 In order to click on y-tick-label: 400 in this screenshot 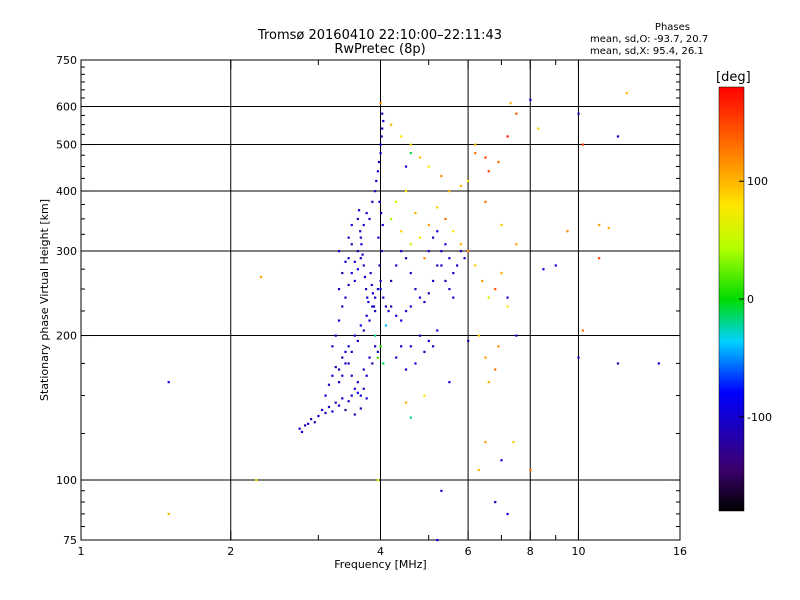, I will do `click(66, 191)`.